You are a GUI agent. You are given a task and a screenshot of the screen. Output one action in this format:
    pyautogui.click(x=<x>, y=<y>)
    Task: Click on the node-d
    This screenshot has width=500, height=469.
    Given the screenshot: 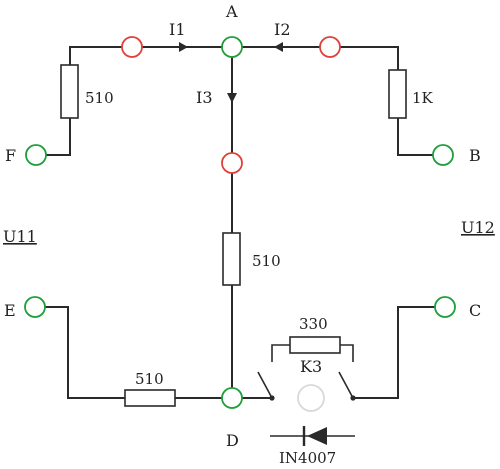 What is the action you would take?
    pyautogui.click(x=232, y=398)
    